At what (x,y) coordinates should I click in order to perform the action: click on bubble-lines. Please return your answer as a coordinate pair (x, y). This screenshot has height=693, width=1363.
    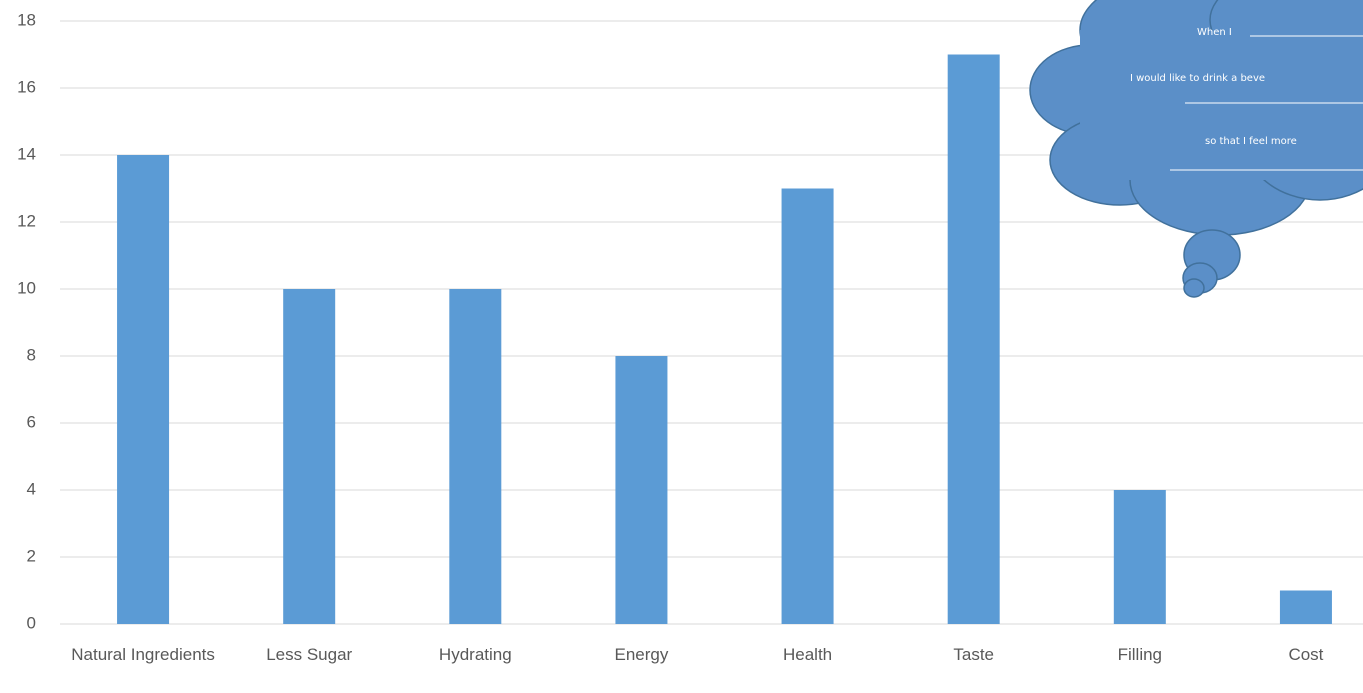
    Looking at the image, I should click on (1266, 103).